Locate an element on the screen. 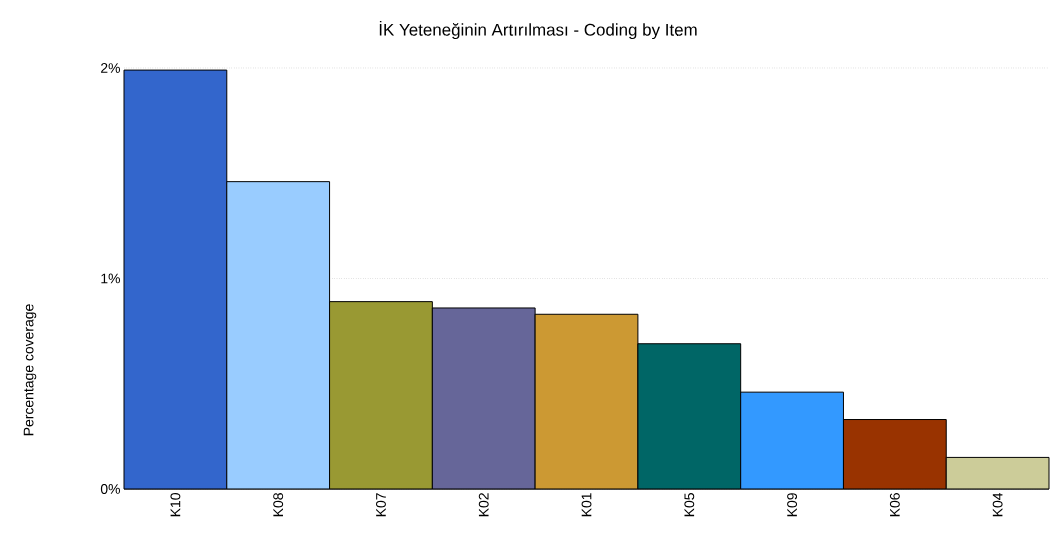  x-tick-label: K09 is located at coordinates (792, 505).